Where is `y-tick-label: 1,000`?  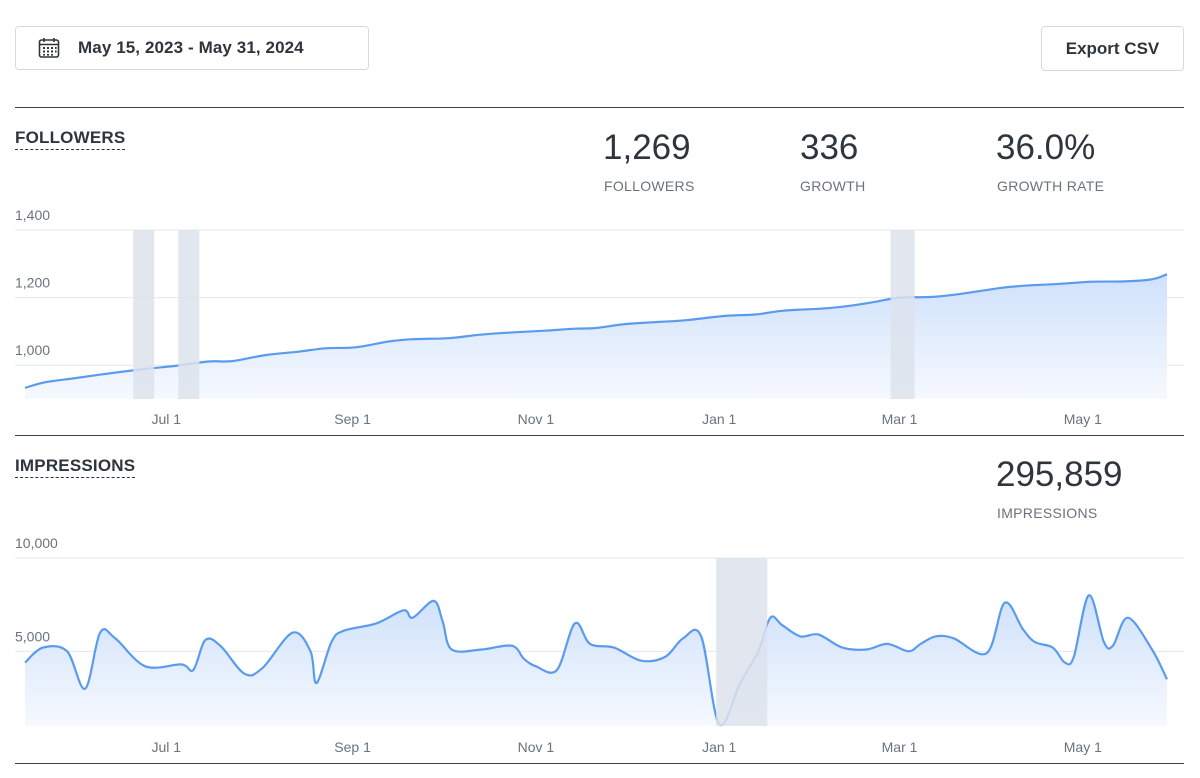 y-tick-label: 1,000 is located at coordinates (32, 350).